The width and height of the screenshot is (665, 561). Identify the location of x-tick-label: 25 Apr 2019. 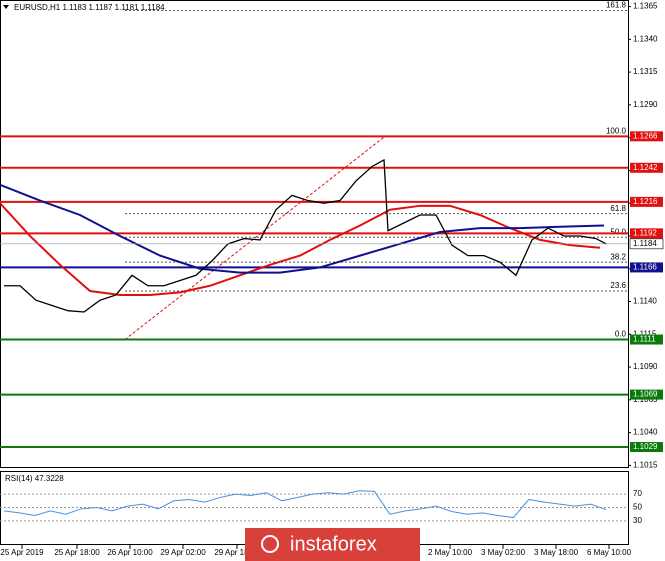
(22, 552).